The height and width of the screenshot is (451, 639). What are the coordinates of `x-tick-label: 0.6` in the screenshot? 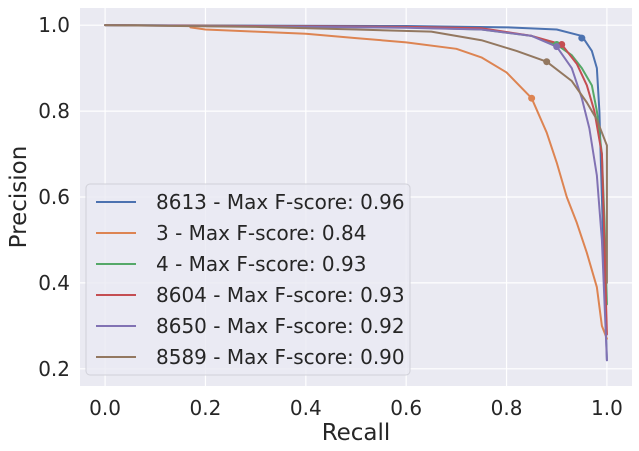 It's located at (406, 408).